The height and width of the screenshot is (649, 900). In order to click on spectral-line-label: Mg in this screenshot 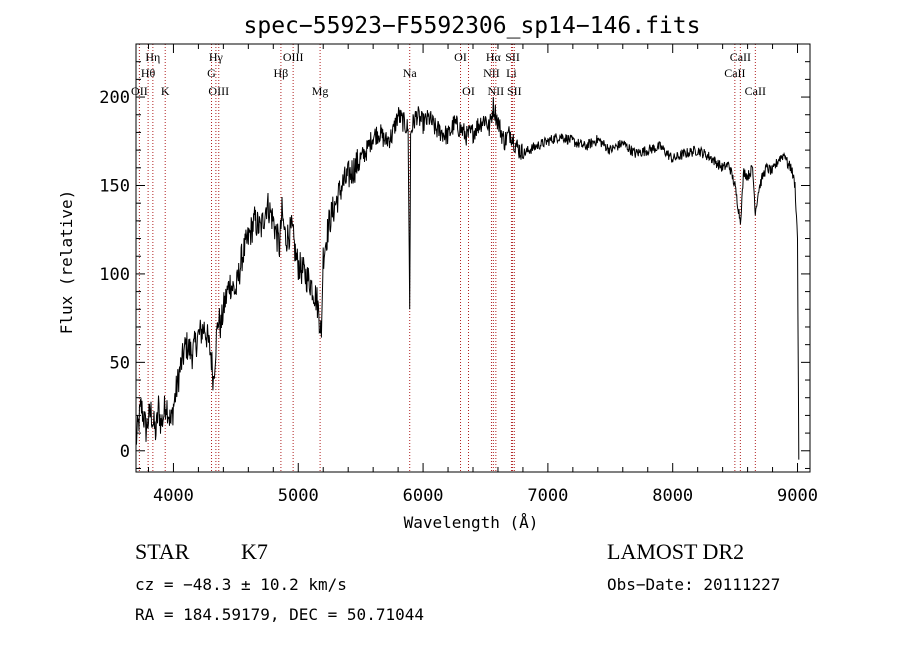, I will do `click(320, 91)`.